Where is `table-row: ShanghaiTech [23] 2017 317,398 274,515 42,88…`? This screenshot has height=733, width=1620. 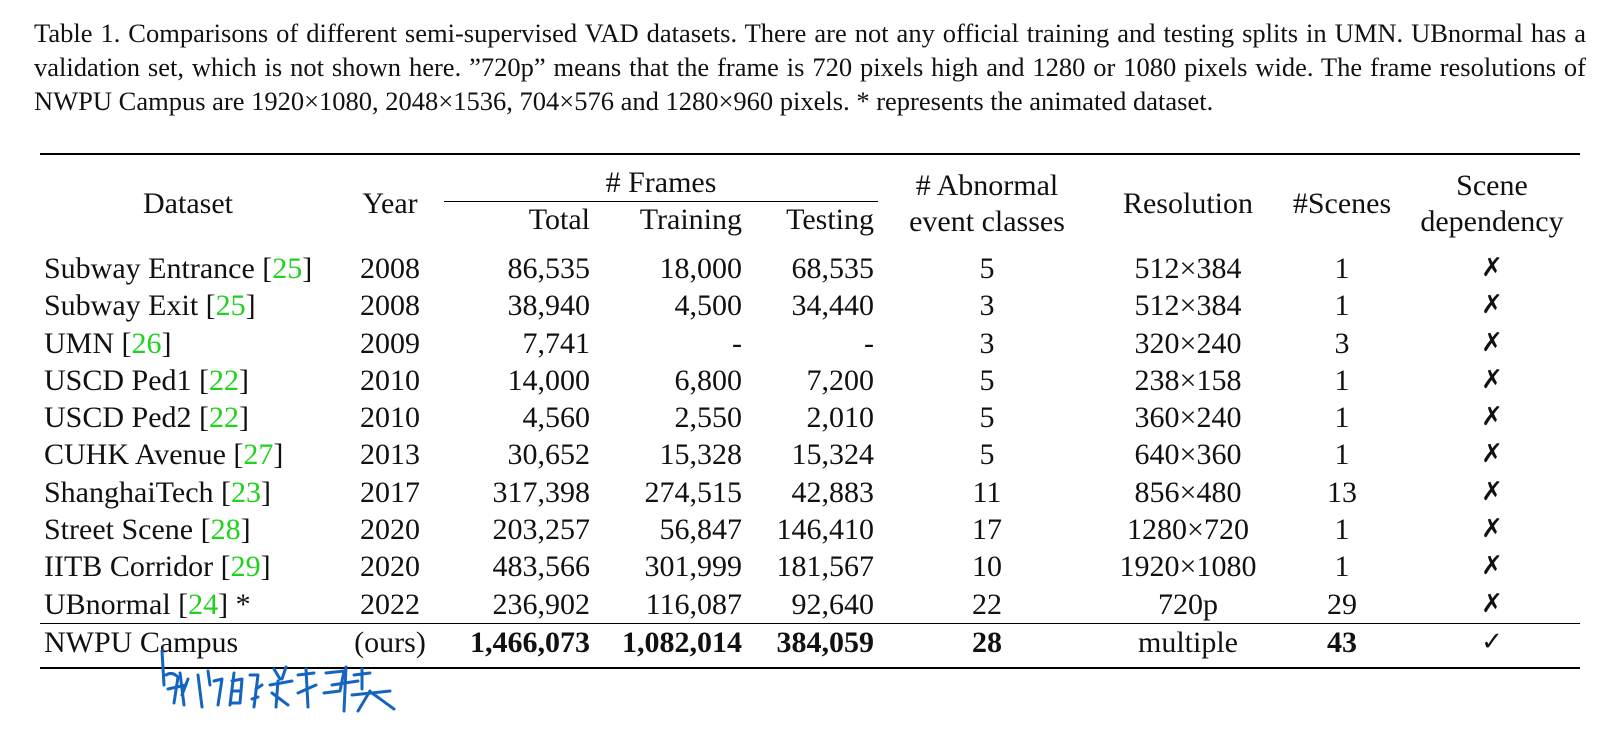
table-row: ShanghaiTech [23] 2017 317,398 274,515 42,88… is located at coordinates (810, 492).